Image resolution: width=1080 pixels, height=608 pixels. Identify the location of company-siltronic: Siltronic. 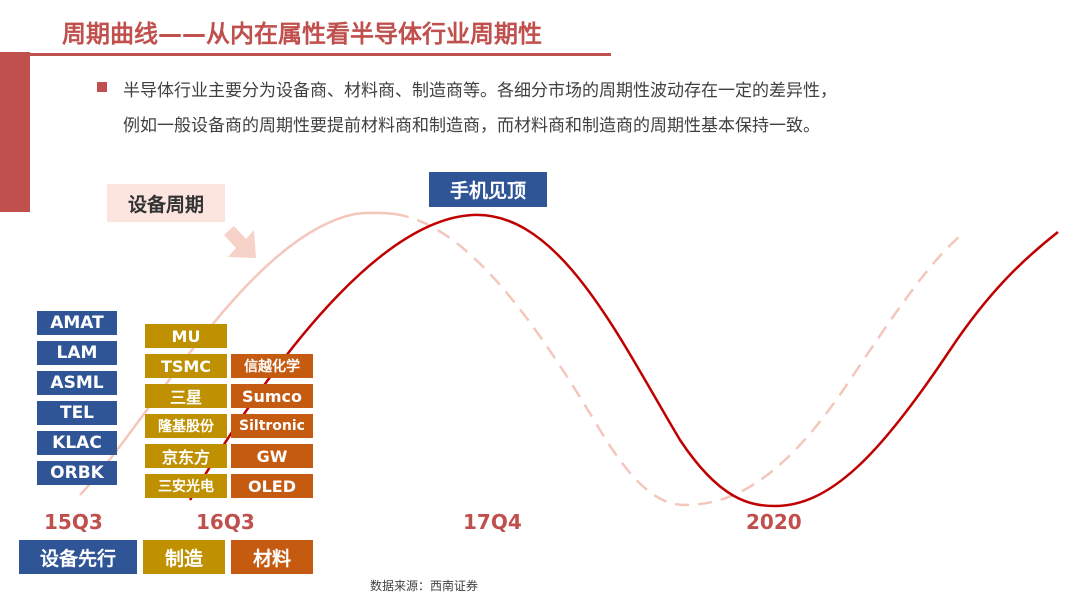
(272, 426).